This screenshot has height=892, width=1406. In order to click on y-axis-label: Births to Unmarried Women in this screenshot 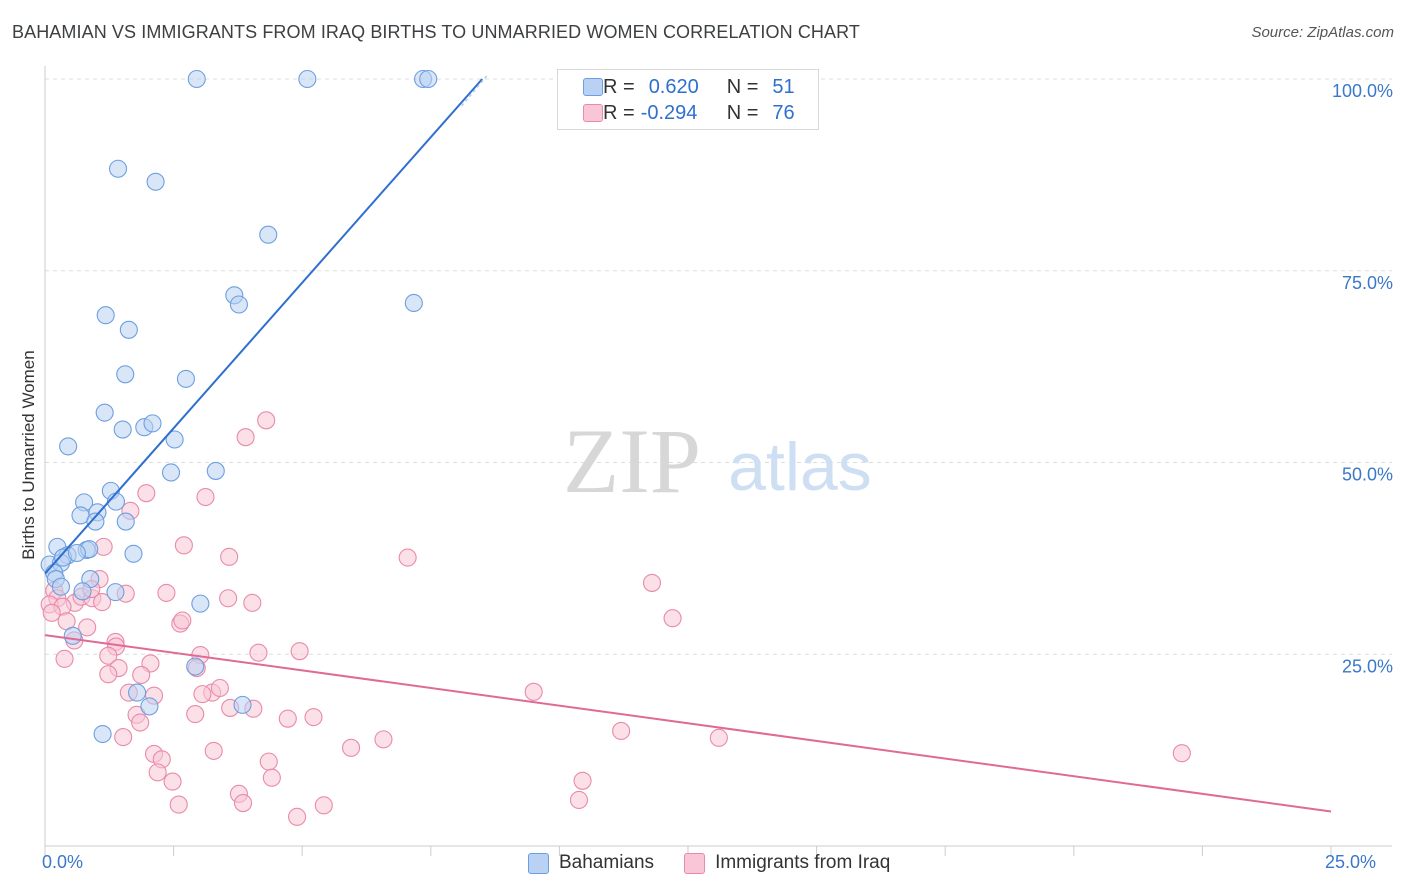, I will do `click(28, 455)`.